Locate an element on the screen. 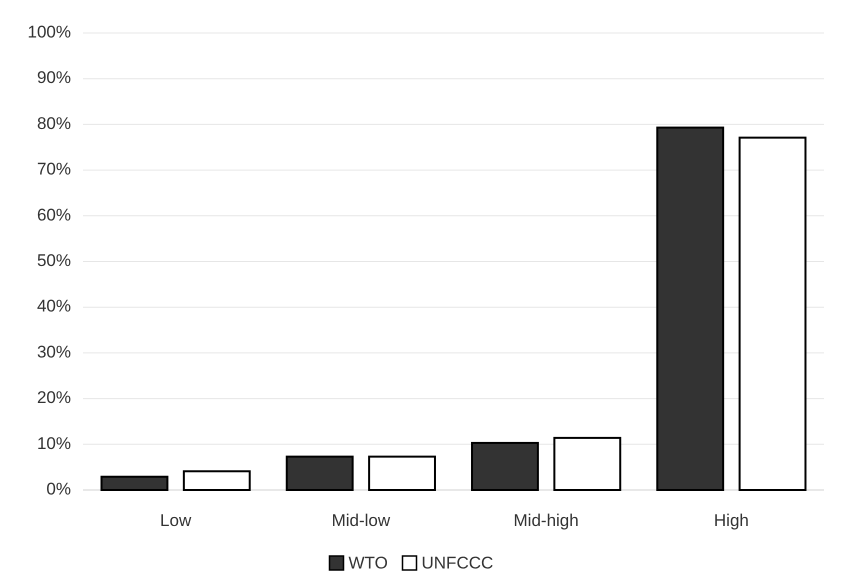 The width and height of the screenshot is (844, 588). y-tick-label: 70% is located at coordinates (53, 169).